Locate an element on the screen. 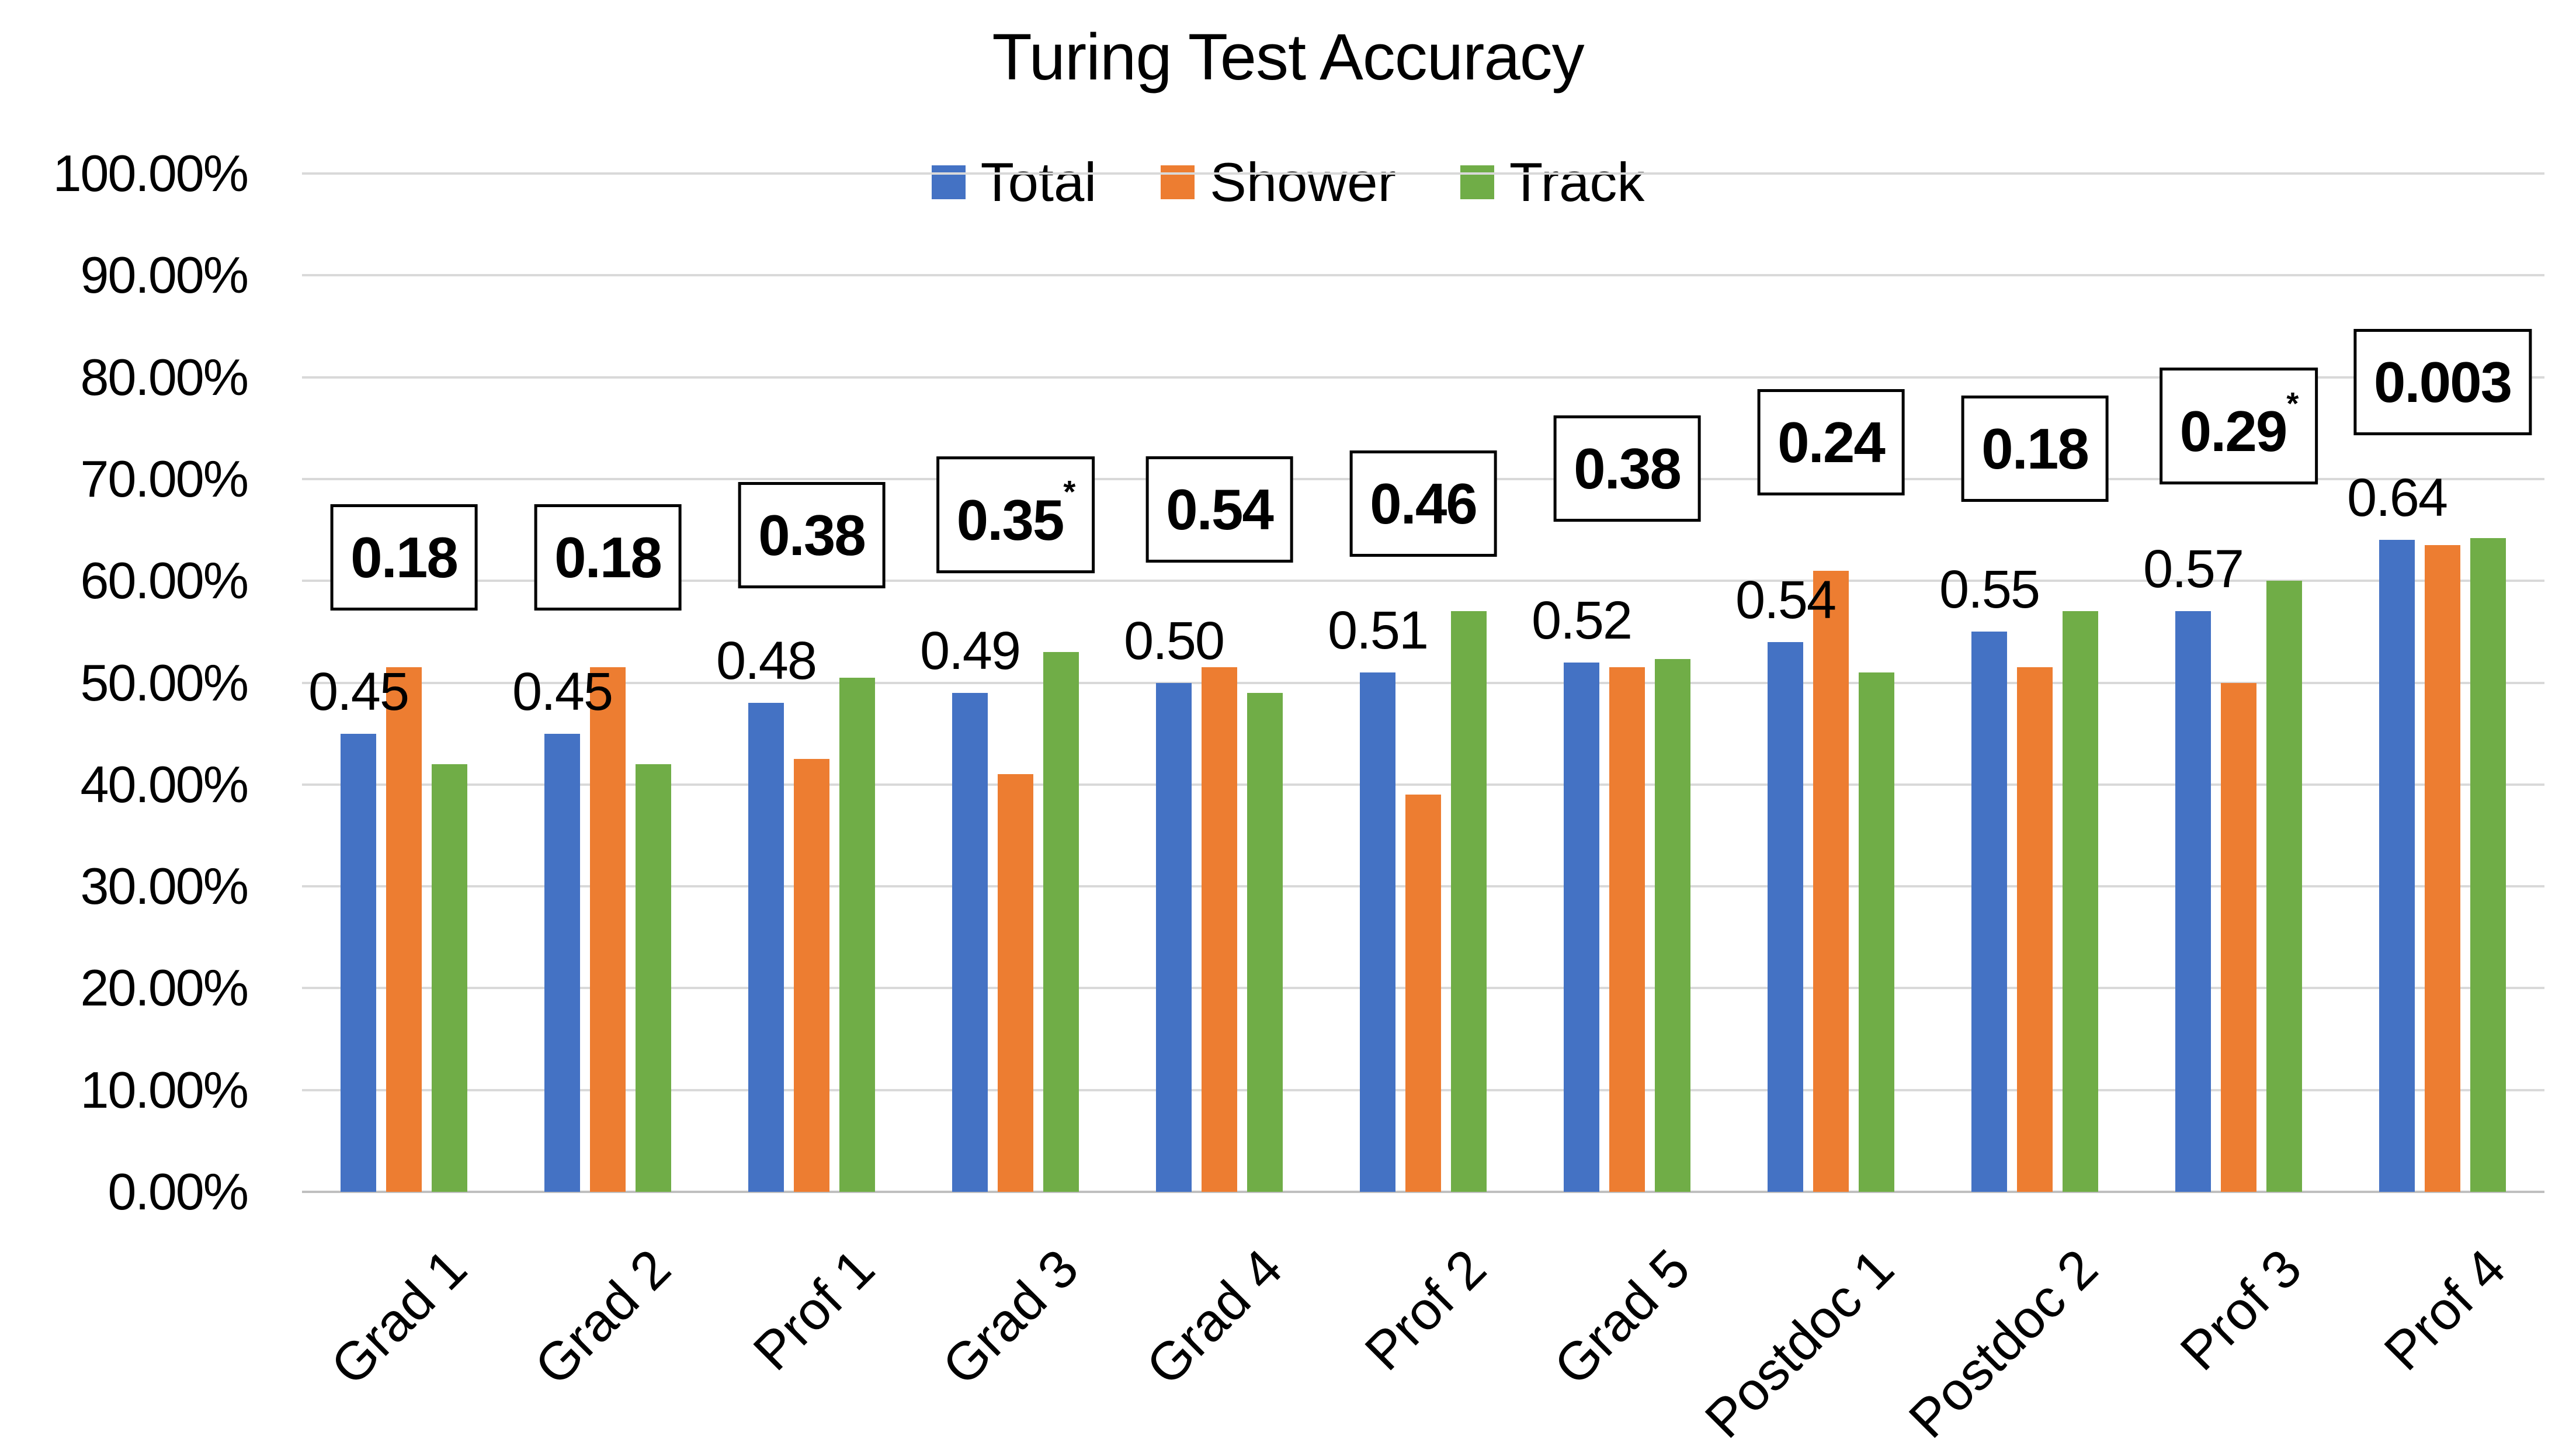 The image size is (2576, 1446). data-label-prof-2: 0.51 is located at coordinates (1378, 631).